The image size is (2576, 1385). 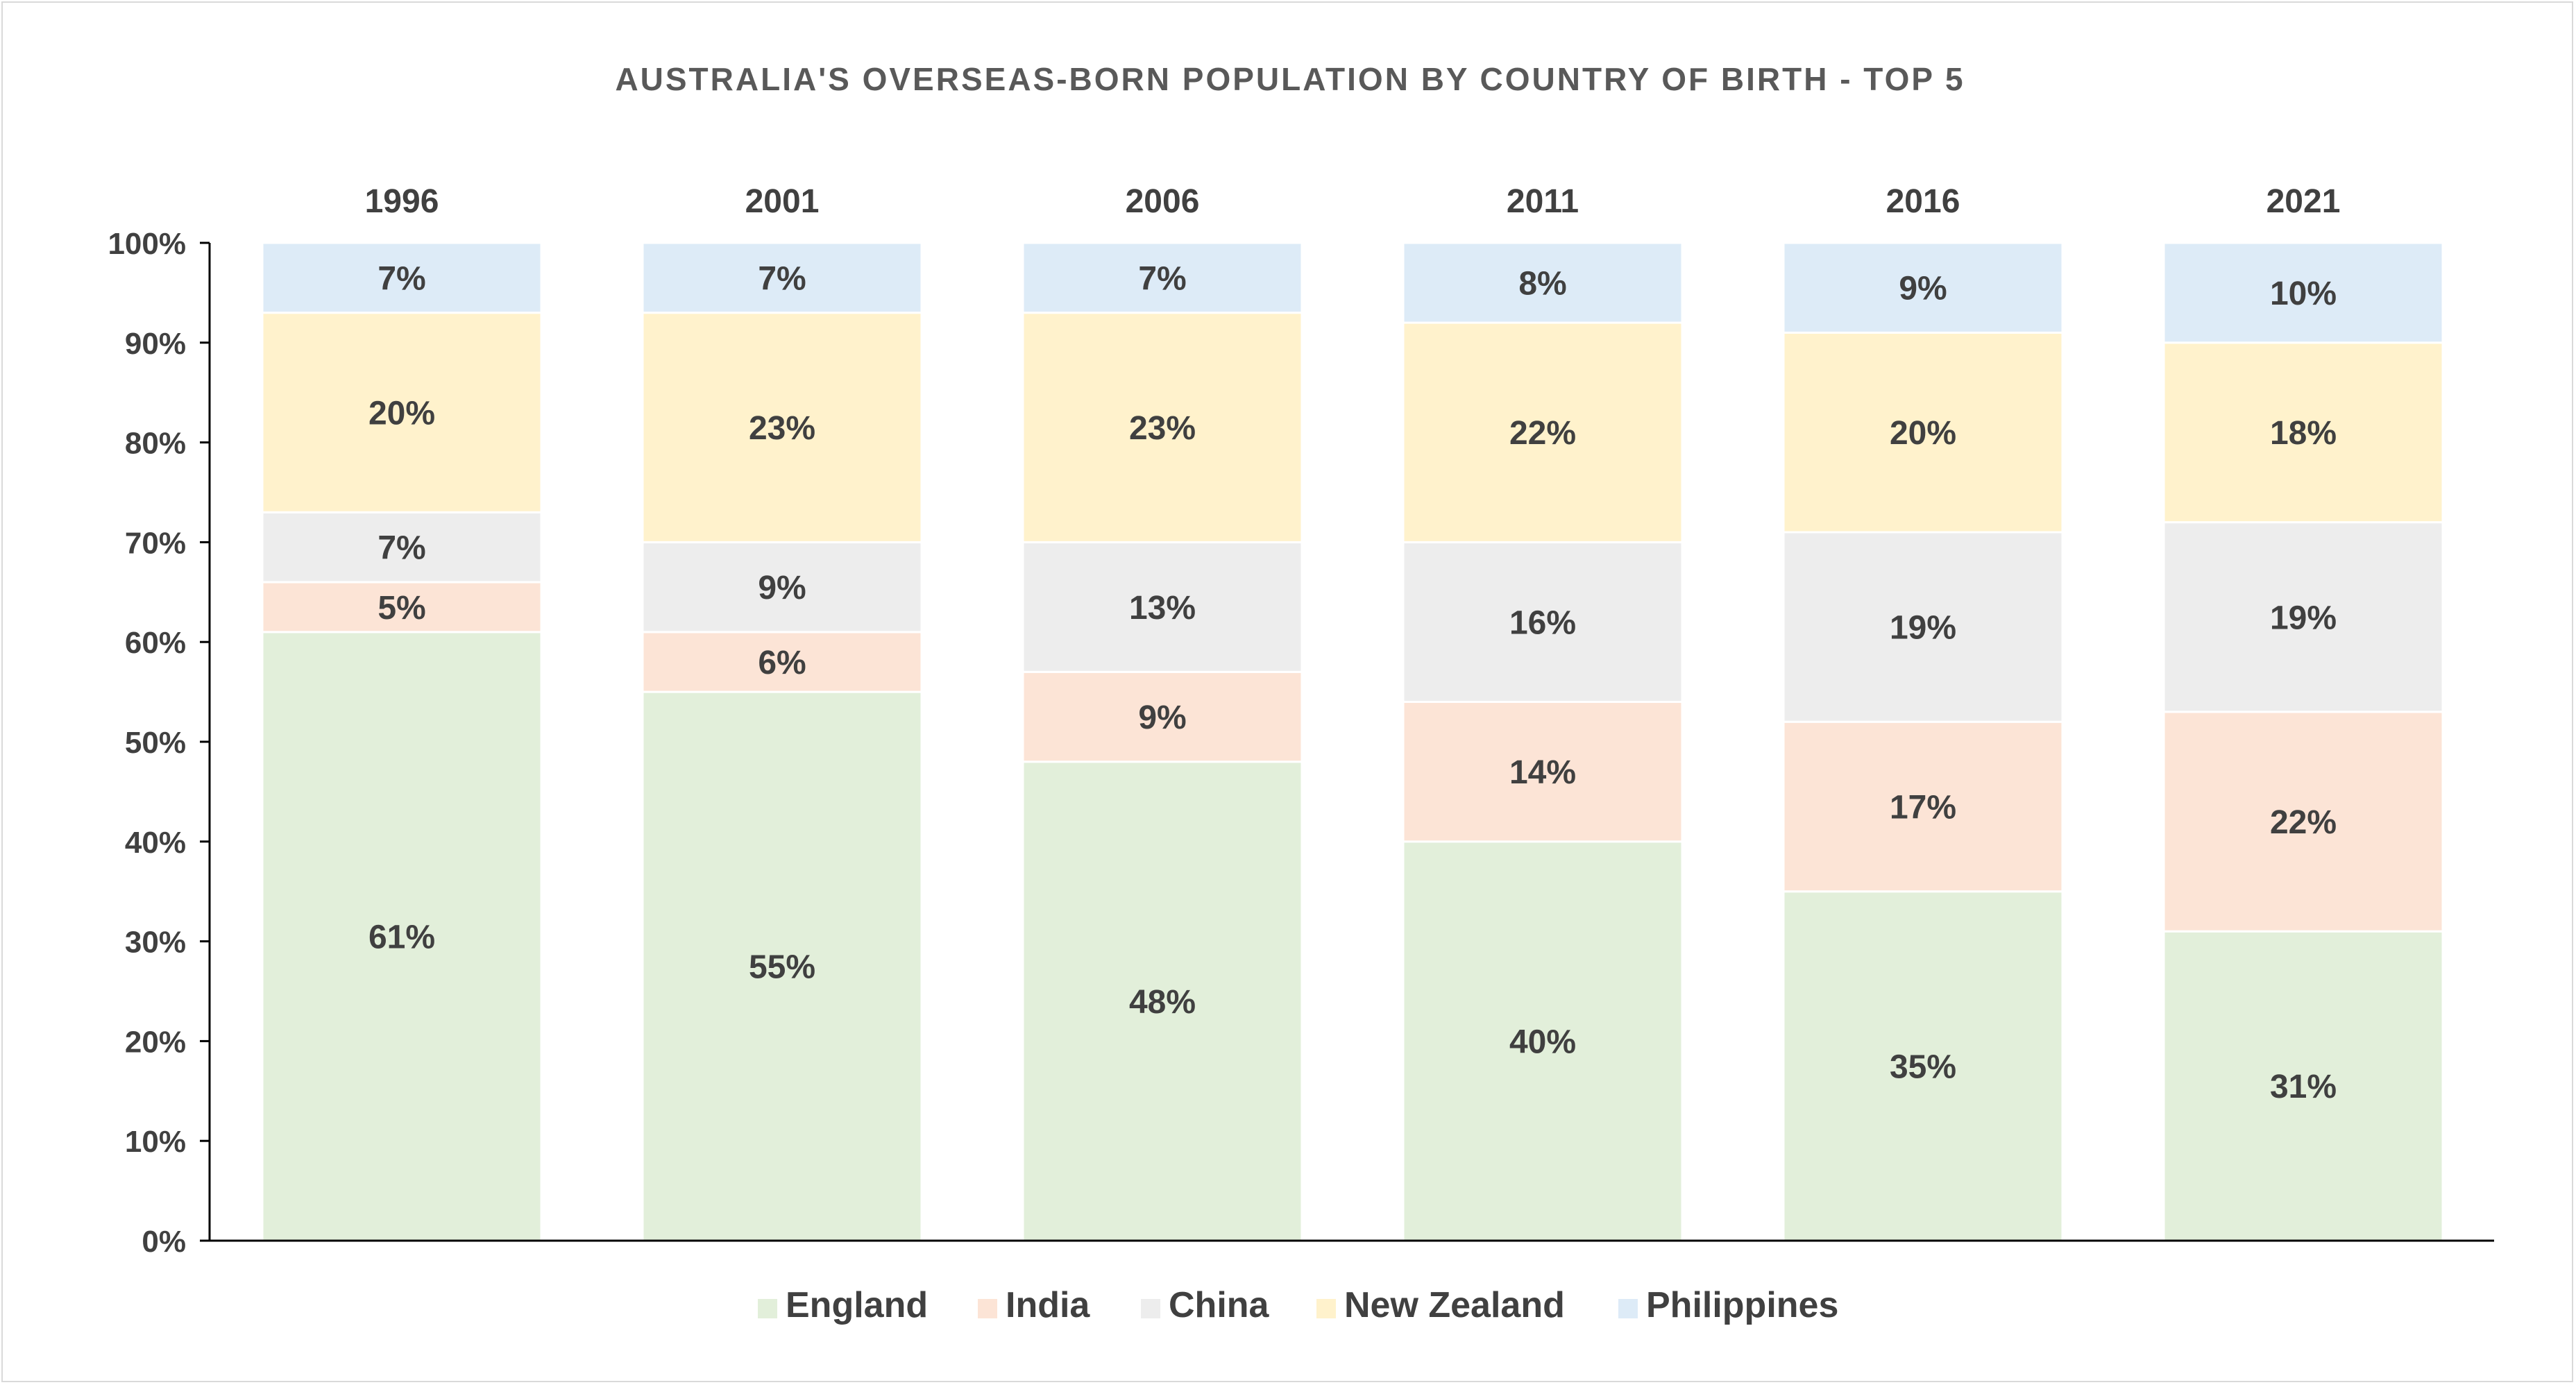 I want to click on data-label: 35%, so click(x=1923, y=1067).